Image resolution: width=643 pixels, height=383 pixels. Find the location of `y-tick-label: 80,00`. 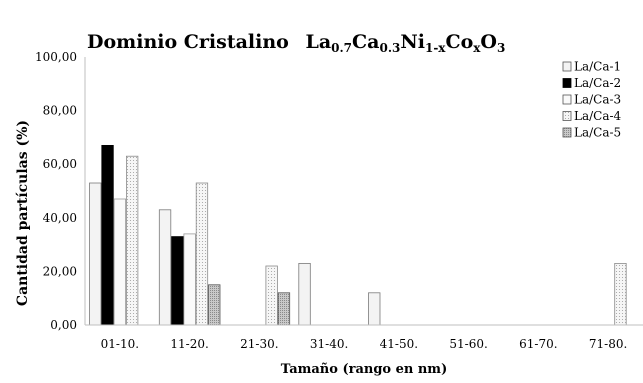

y-tick-label: 80,00 is located at coordinates (60, 111).